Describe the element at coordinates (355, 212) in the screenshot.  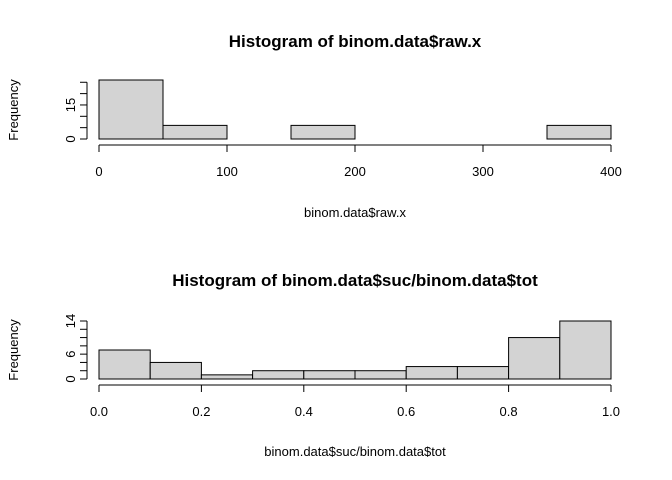
I see `x-axis-label: binom.data$raw.x` at that location.